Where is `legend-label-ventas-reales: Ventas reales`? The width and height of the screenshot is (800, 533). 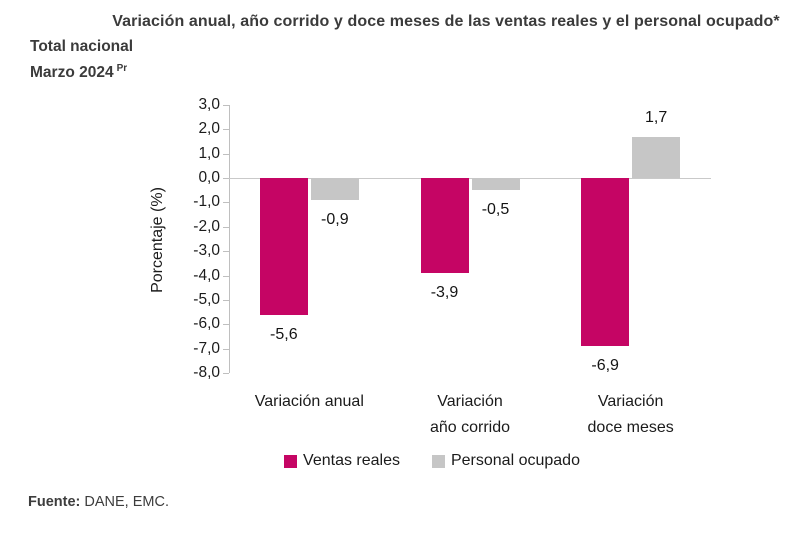
legend-label-ventas-reales: Ventas reales is located at coordinates (351, 460).